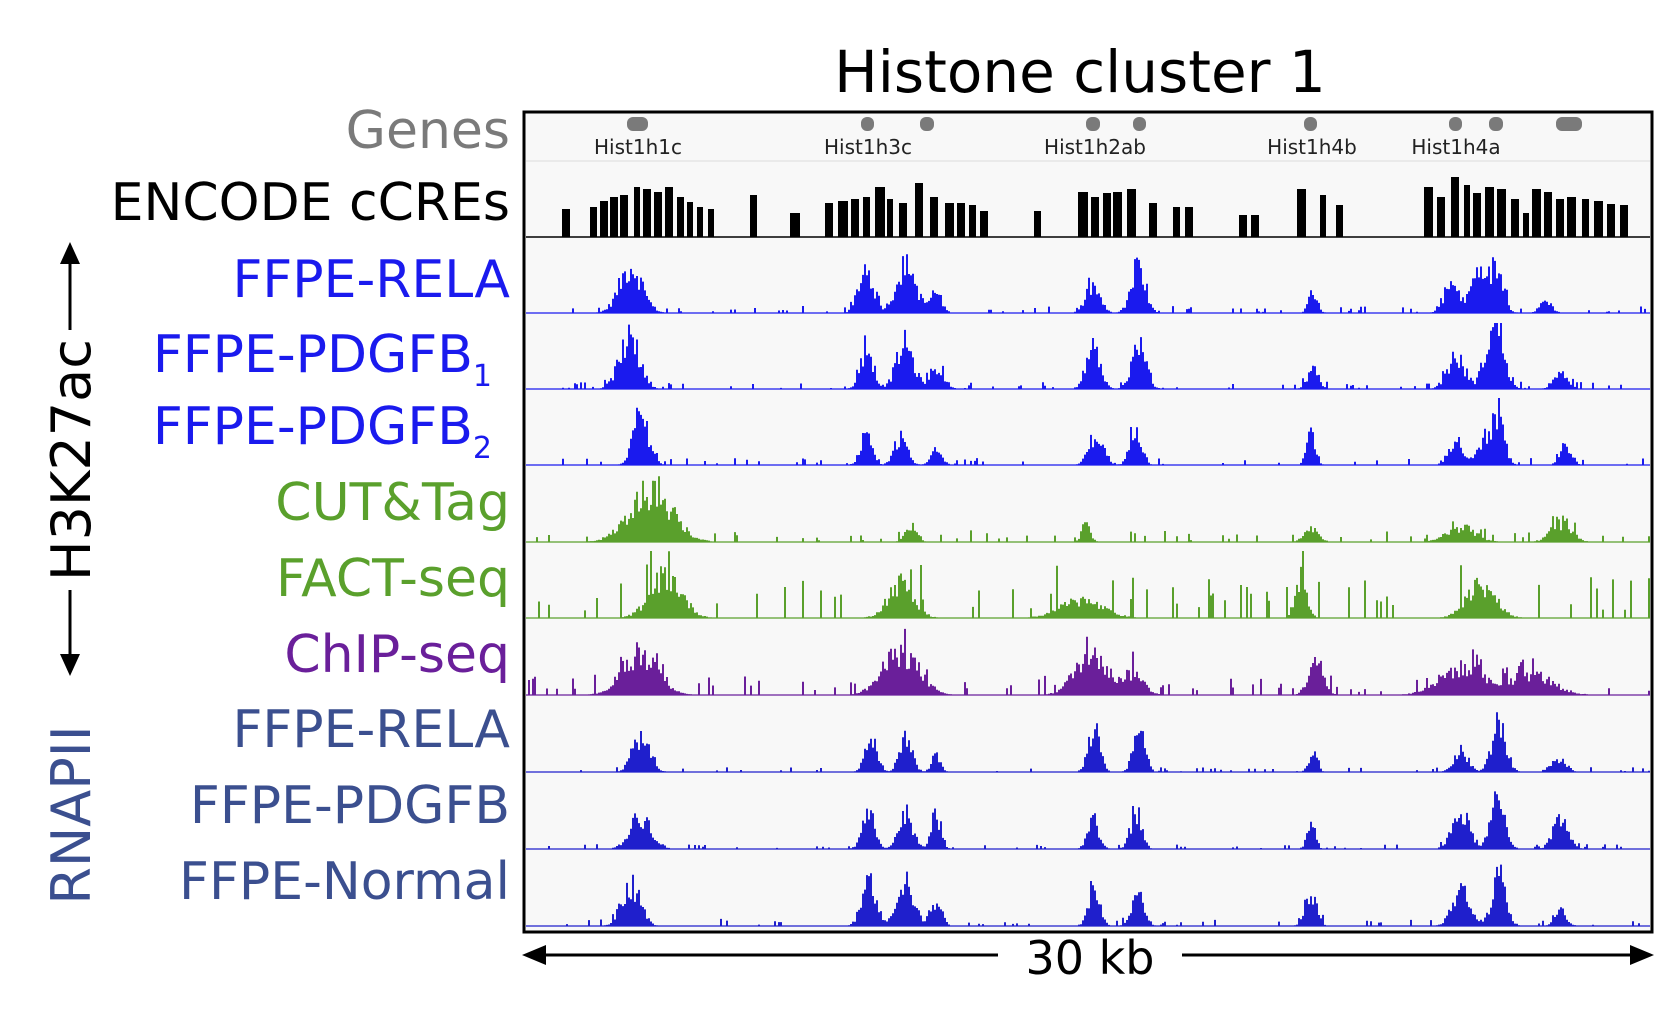  I want to click on ccre-track-label: ENCODE cCREs, so click(310, 203).